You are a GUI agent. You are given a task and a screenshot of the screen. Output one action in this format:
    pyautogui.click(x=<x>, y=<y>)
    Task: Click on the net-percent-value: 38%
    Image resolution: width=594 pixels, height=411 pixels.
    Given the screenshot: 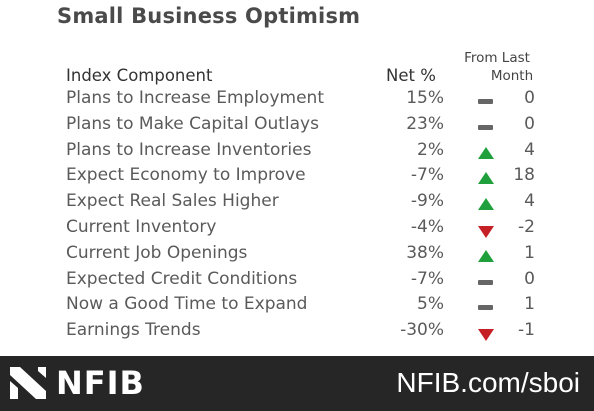 What is the action you would take?
    pyautogui.click(x=425, y=252)
    